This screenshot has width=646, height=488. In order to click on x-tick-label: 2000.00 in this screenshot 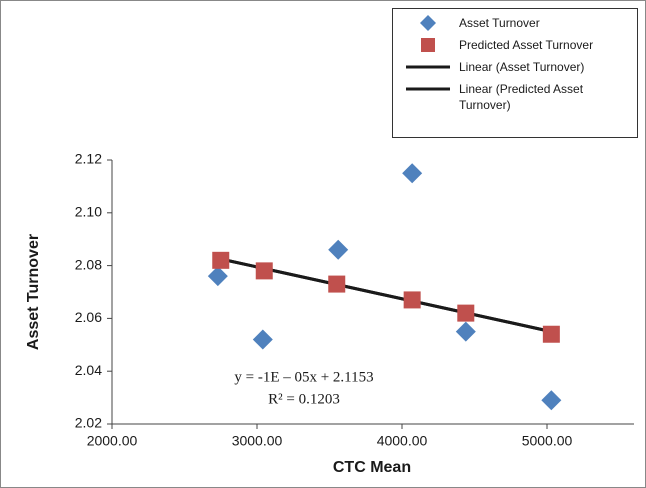, I will do `click(112, 441)`.